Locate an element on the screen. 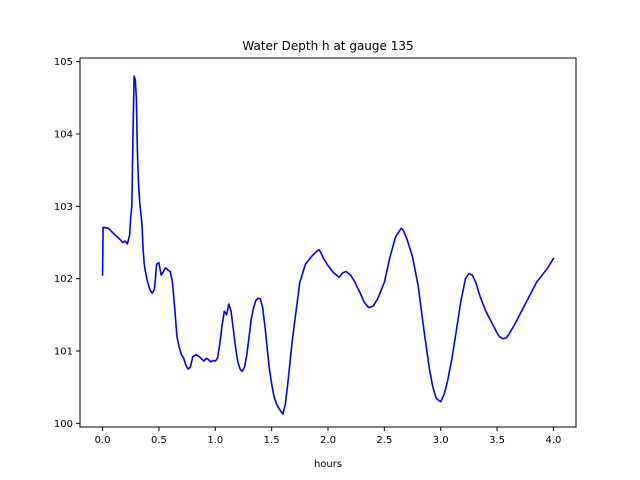  x-tick-label: 2.5 is located at coordinates (384, 440).